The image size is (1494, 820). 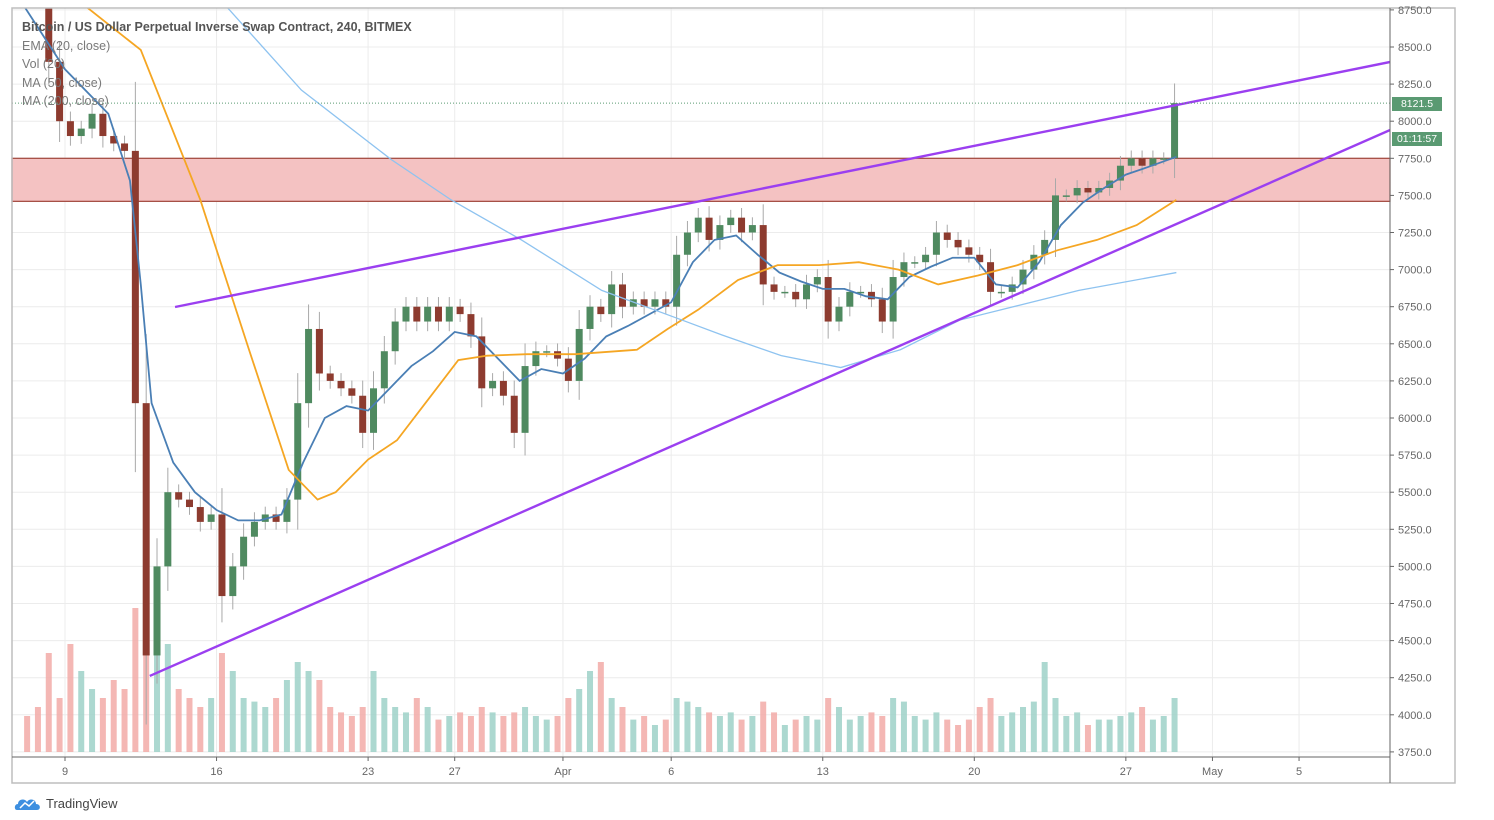 I want to click on price-tick-label: 7750.0, so click(x=1415, y=159).